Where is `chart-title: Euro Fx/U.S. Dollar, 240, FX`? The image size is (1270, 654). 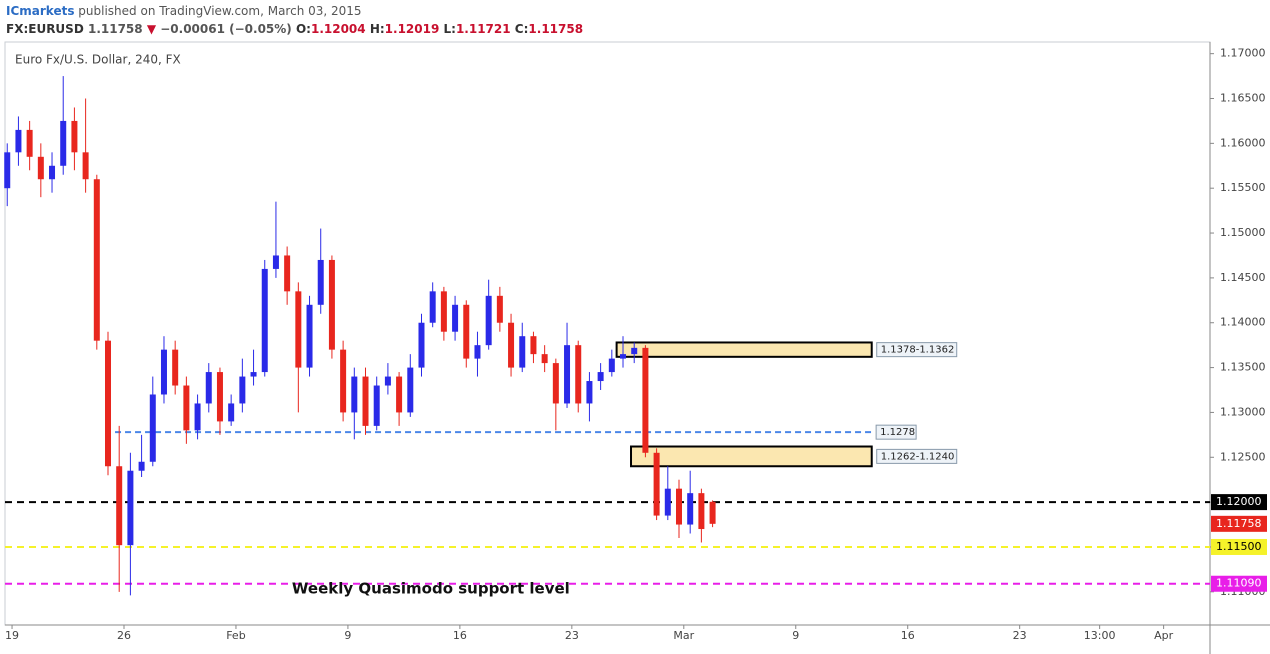
chart-title: Euro Fx/U.S. Dollar, 240, FX is located at coordinates (98, 60).